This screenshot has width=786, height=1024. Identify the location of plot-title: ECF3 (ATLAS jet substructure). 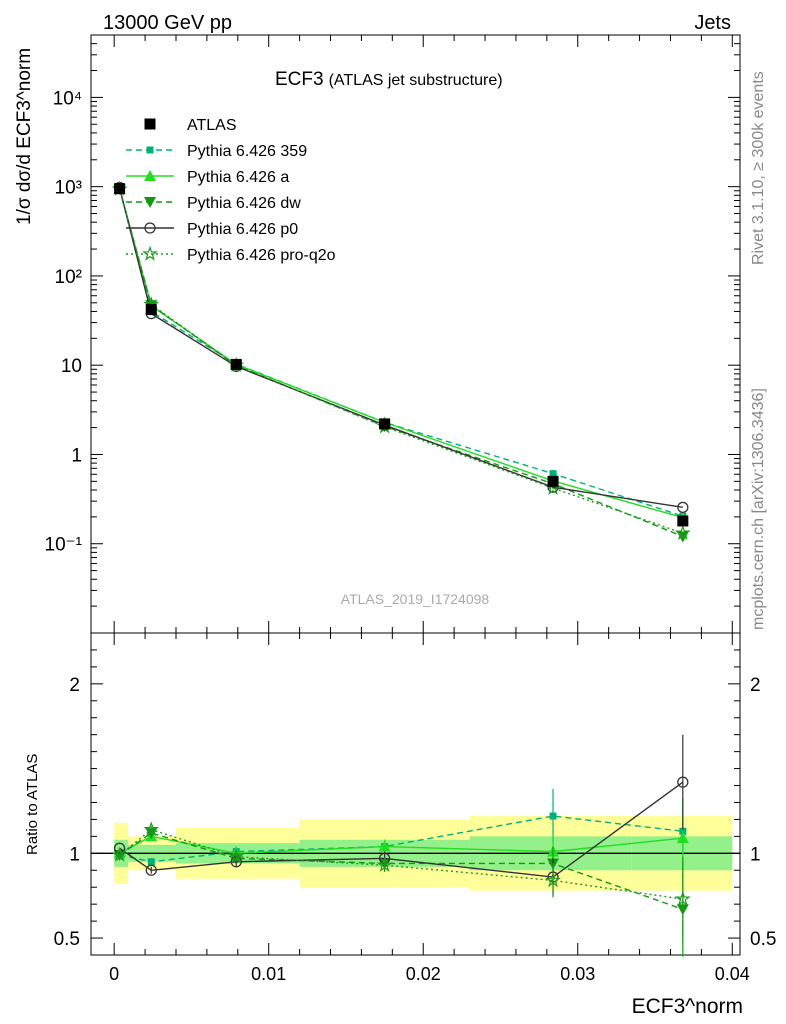
(389, 79).